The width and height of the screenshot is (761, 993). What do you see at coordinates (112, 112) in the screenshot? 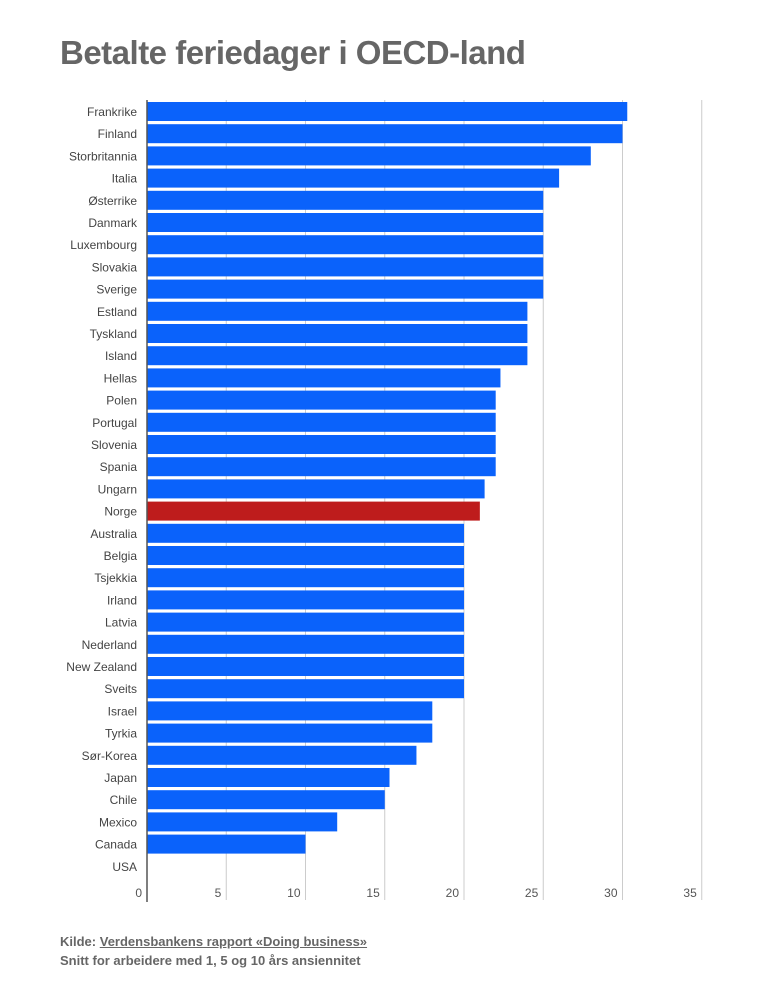
I see `category-label: Frankrike` at bounding box center [112, 112].